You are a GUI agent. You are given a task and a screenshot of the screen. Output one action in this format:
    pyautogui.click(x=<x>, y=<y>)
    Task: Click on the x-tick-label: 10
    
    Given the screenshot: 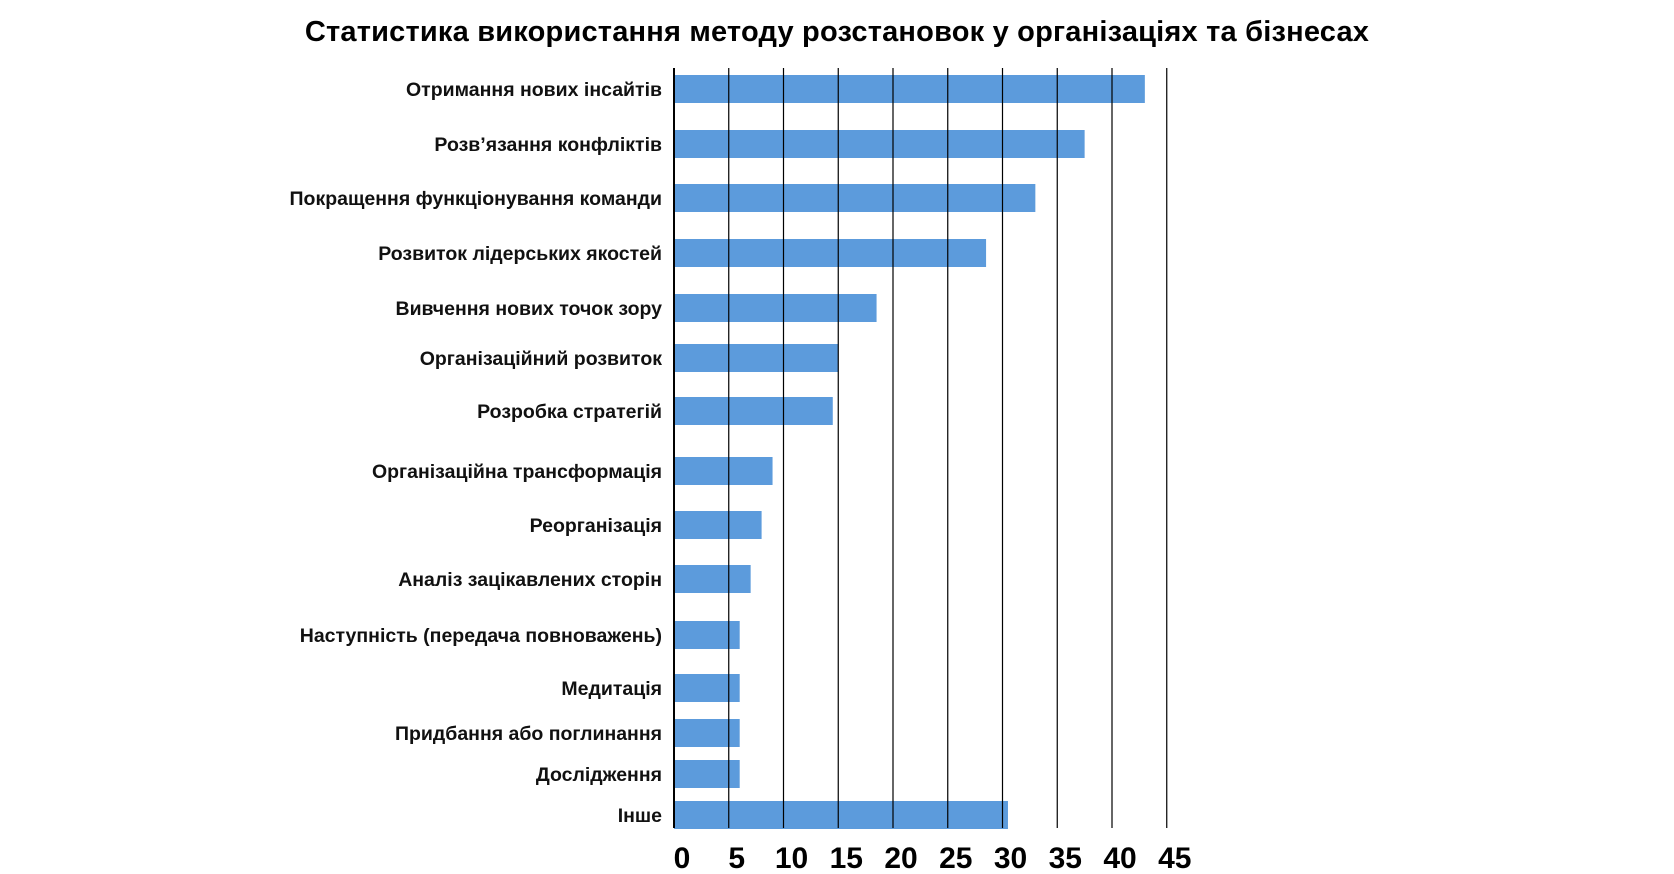 What is the action you would take?
    pyautogui.click(x=791, y=858)
    